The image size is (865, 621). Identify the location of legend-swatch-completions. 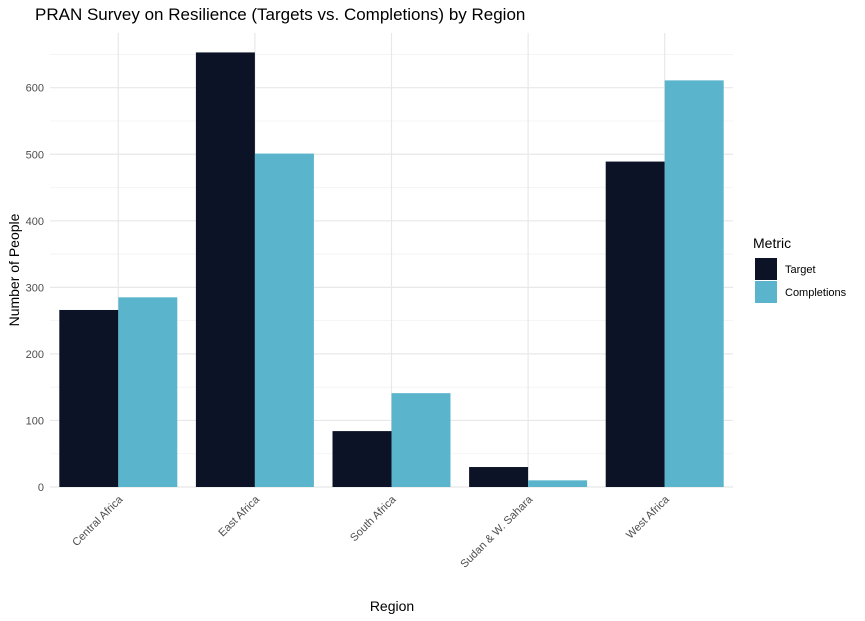
(766, 292).